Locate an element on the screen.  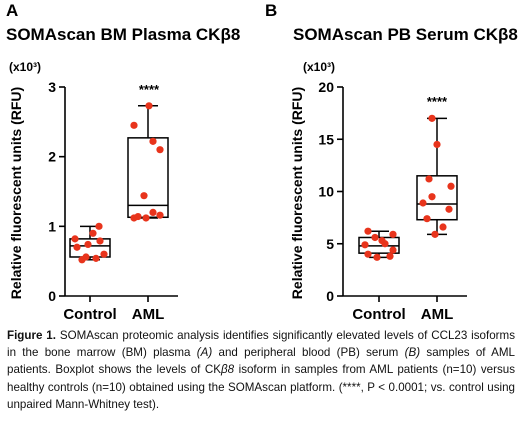
panel-a-ytick-label: 1 is located at coordinates (52, 226).